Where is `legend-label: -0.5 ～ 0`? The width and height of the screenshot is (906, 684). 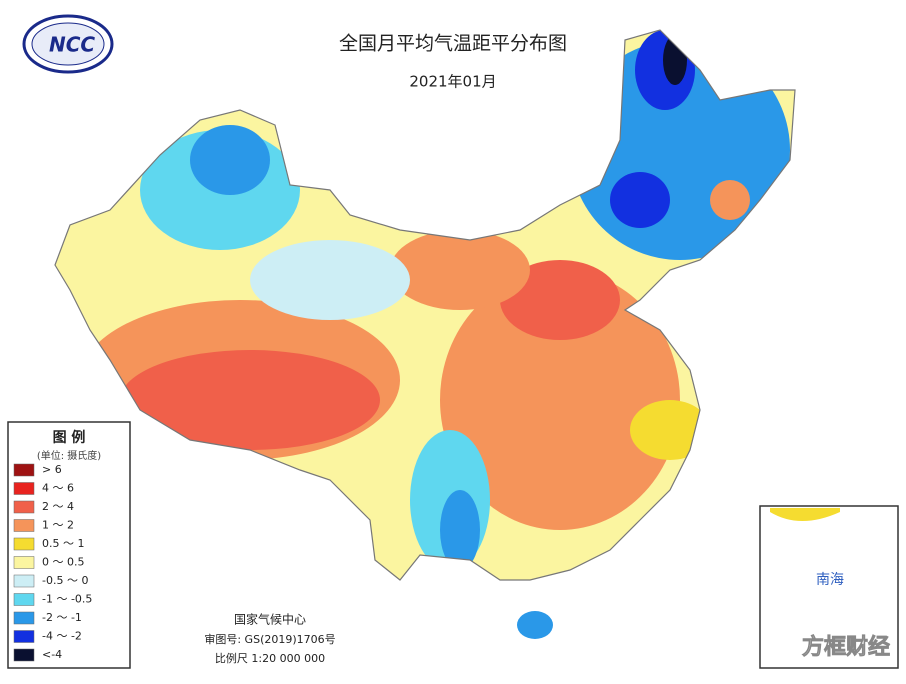
legend-label: -0.5 ～ 0 is located at coordinates (65, 580).